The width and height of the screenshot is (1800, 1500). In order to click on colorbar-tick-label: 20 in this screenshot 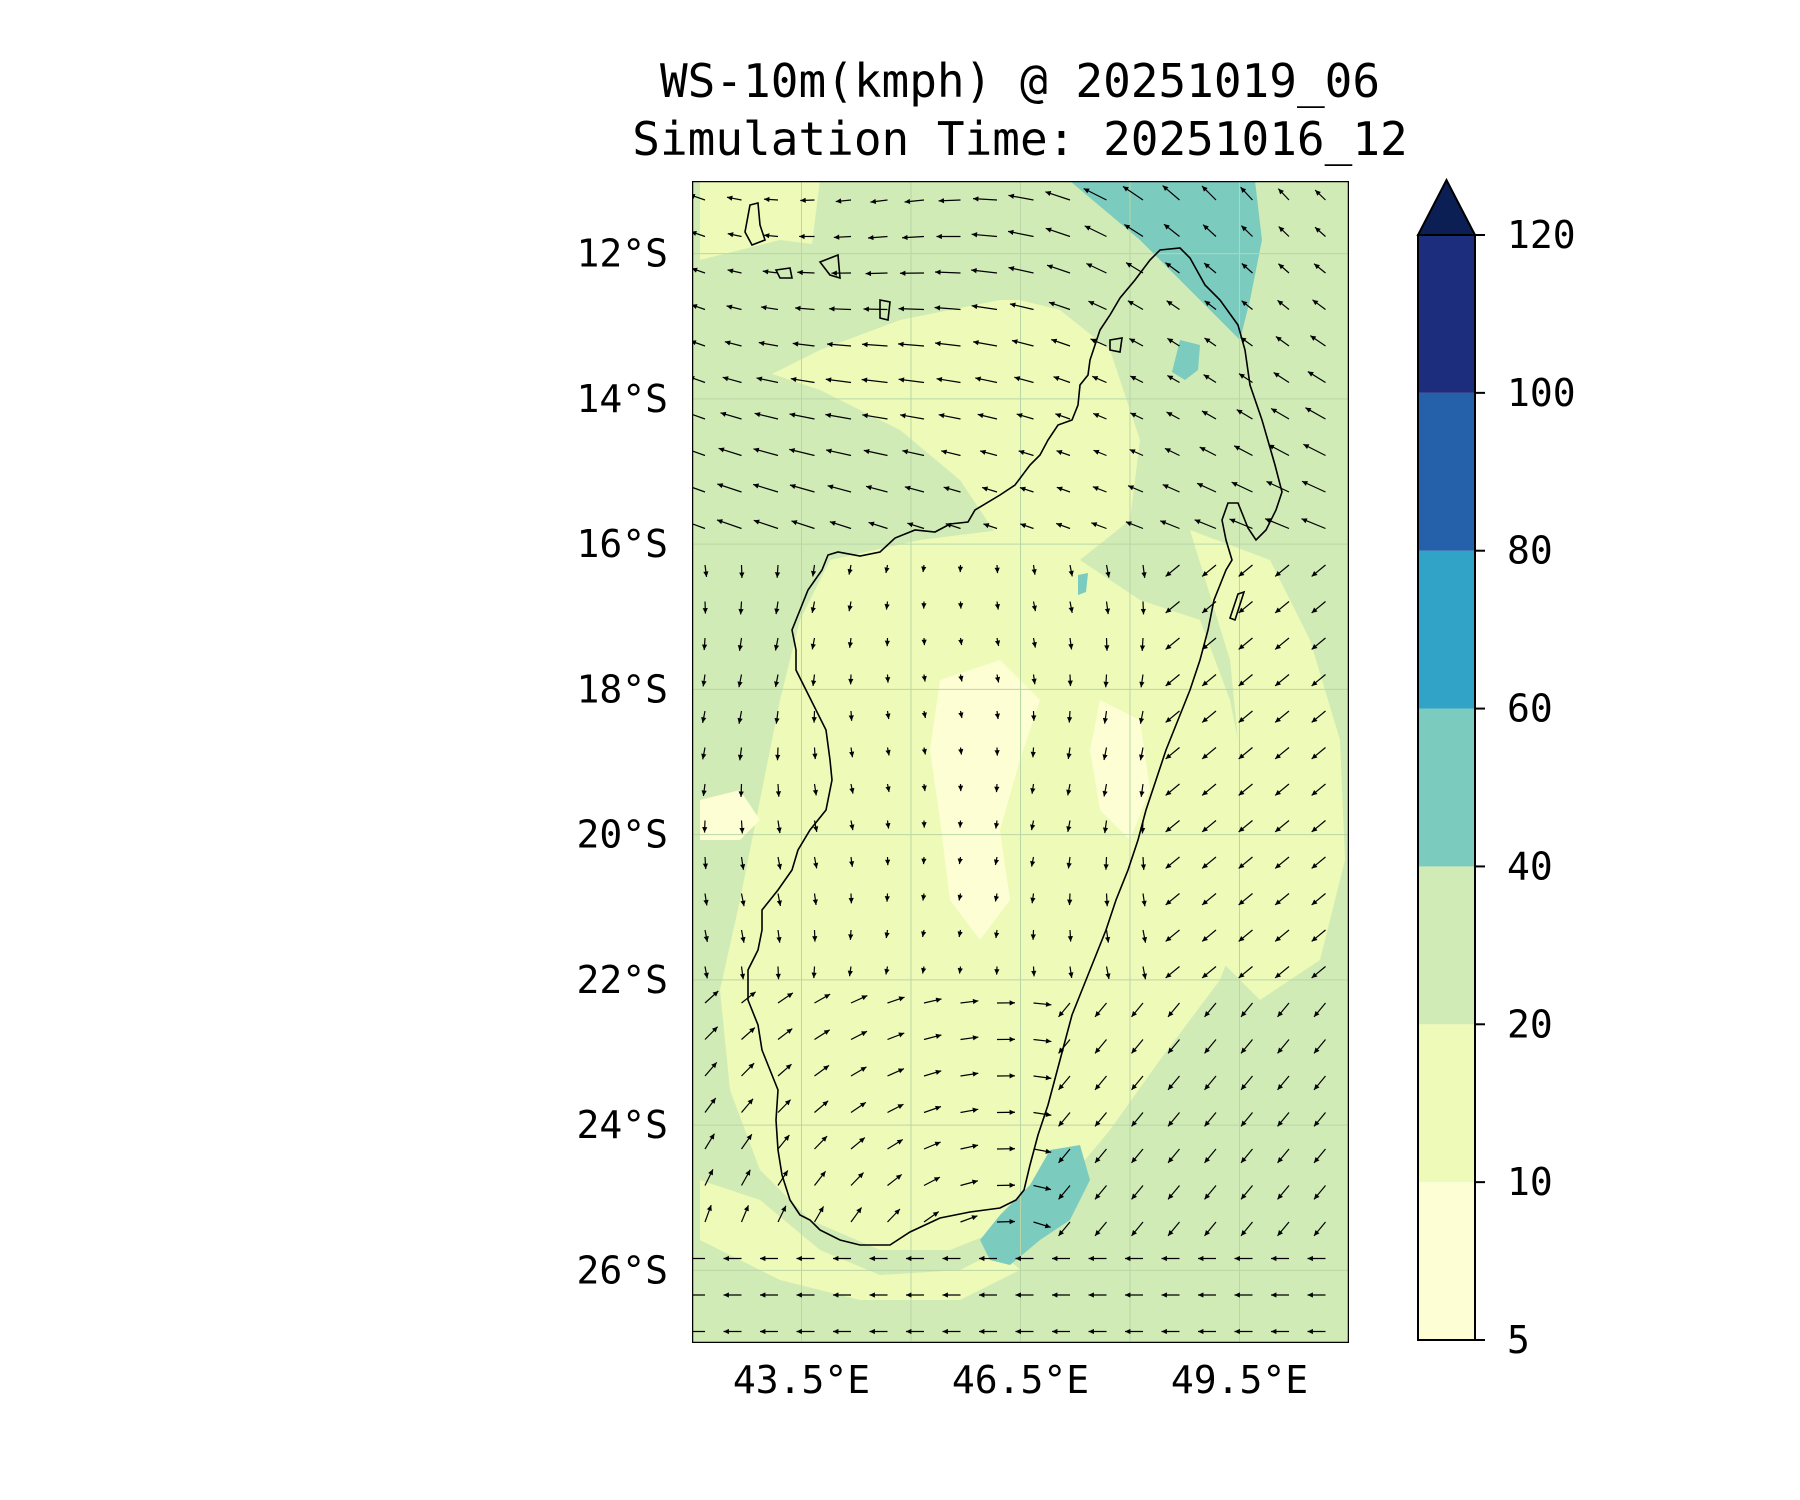, I will do `click(1530, 1024)`.